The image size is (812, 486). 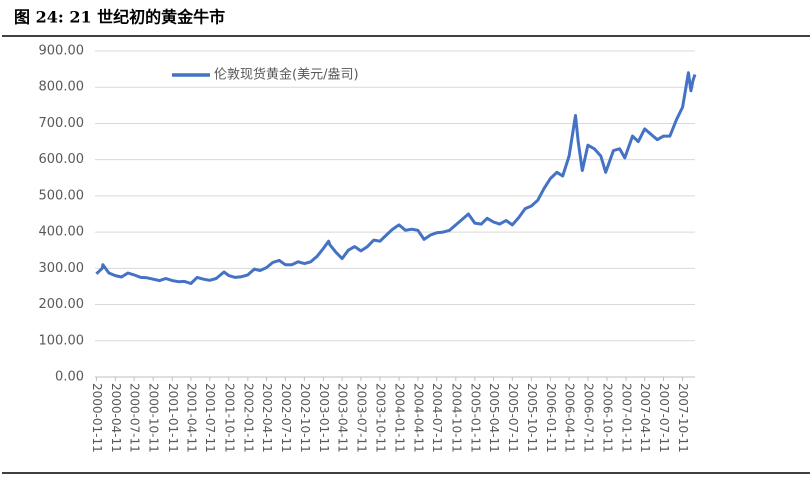 I want to click on x-tick-label: 2000-01-11, so click(x=97, y=418).